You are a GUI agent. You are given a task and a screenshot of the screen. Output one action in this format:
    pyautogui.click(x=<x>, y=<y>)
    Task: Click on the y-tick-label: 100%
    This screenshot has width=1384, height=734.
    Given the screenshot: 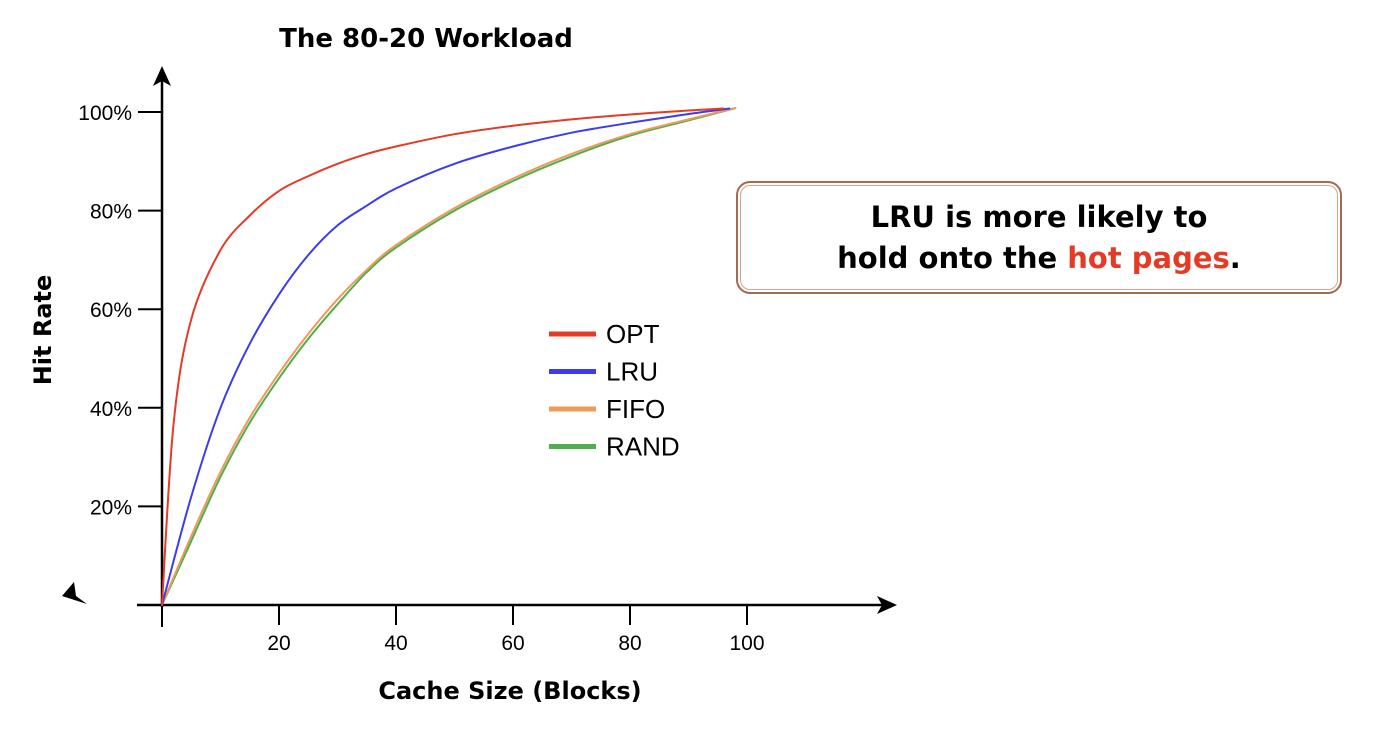 What is the action you would take?
    pyautogui.click(x=105, y=113)
    